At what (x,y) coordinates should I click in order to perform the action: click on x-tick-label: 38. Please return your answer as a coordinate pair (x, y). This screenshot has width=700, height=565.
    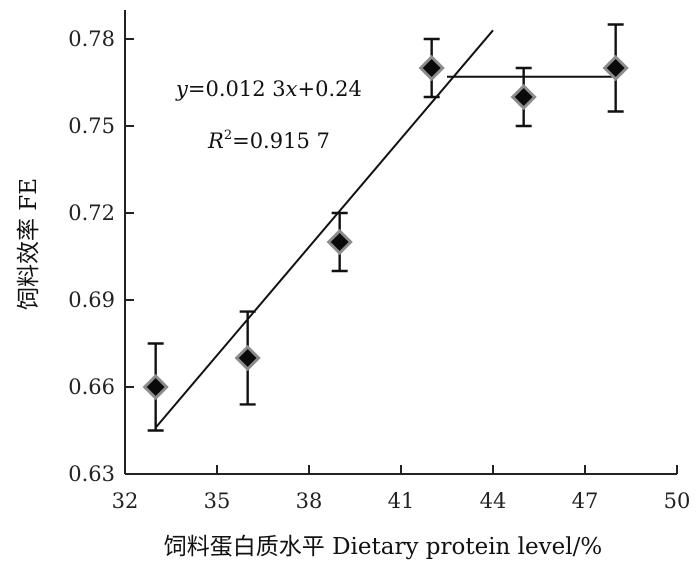
    Looking at the image, I should click on (309, 501).